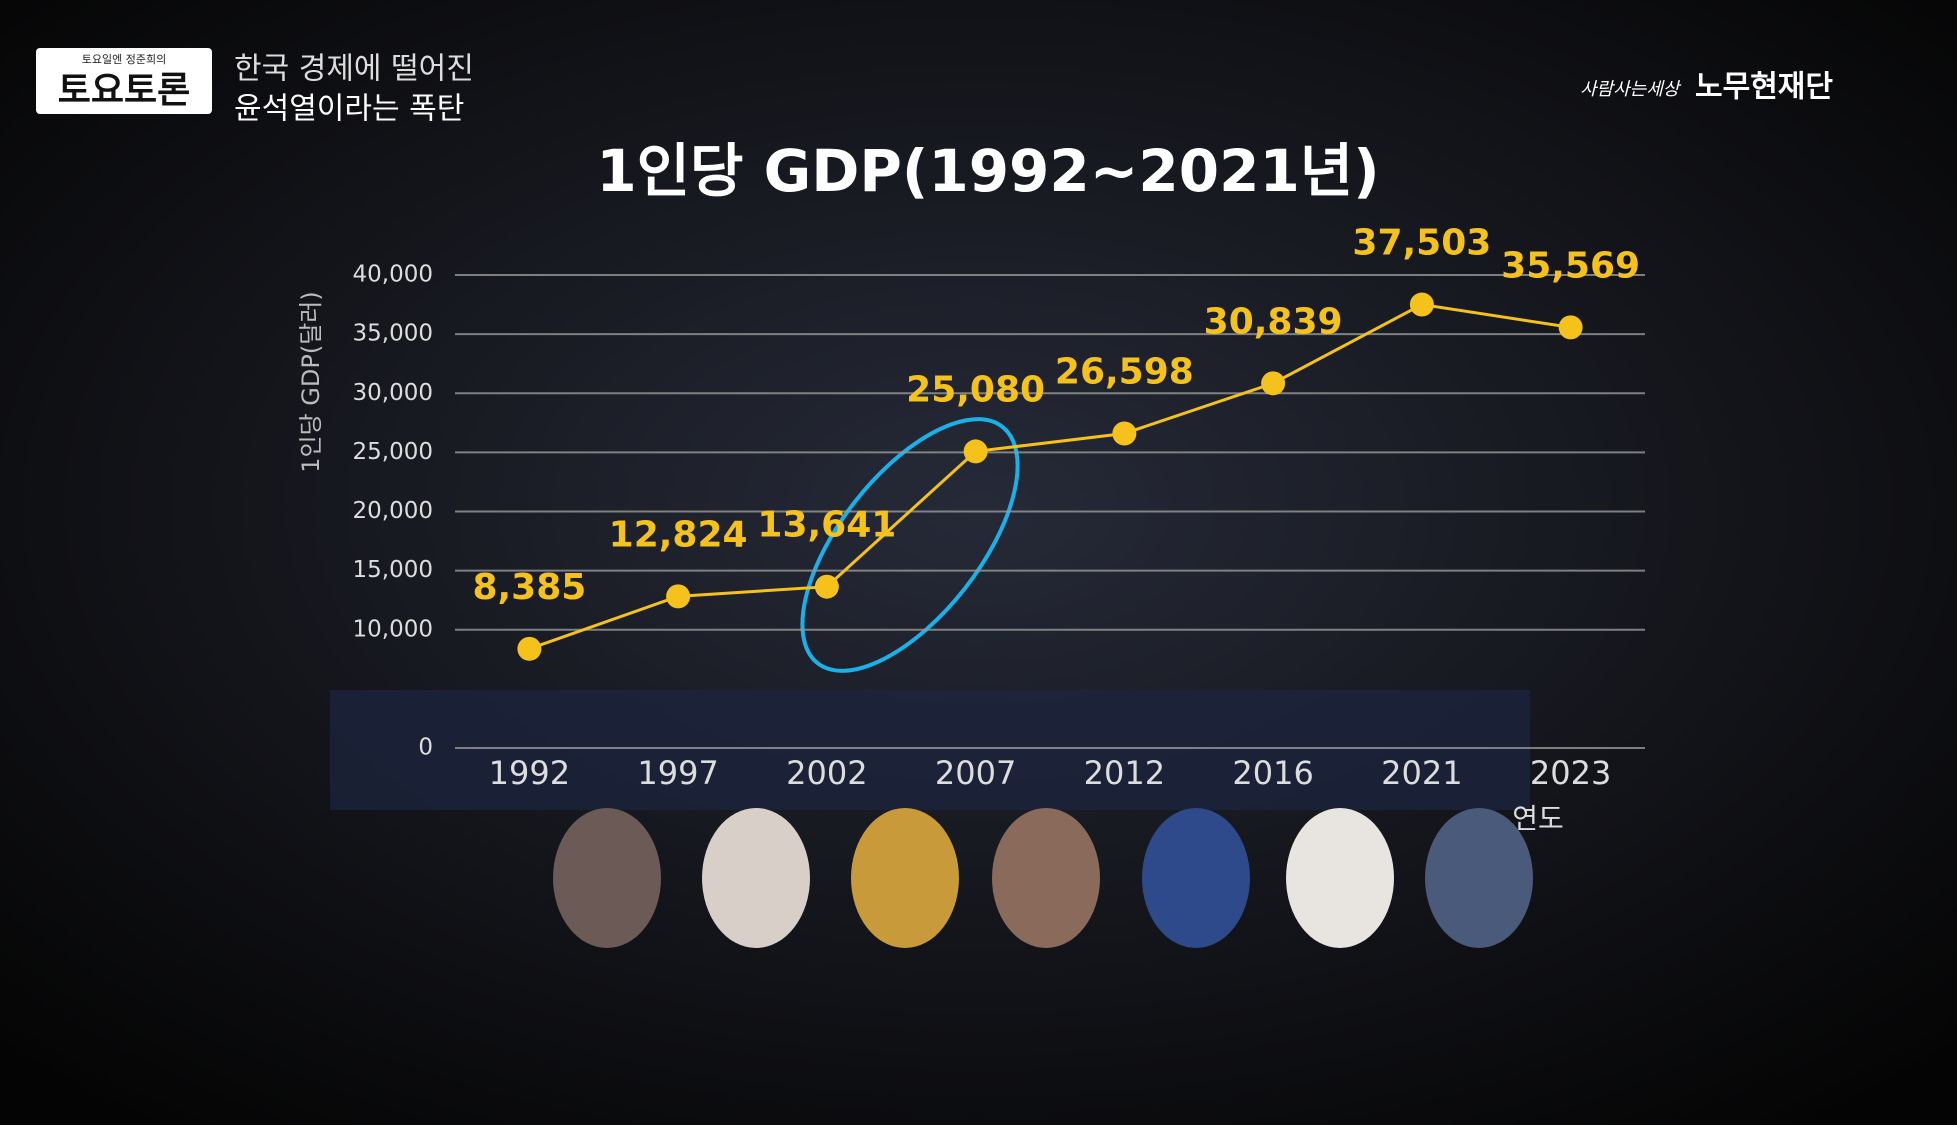 Image resolution: width=1957 pixels, height=1125 pixels. I want to click on y-tick-label: 10,000, so click(393, 629).